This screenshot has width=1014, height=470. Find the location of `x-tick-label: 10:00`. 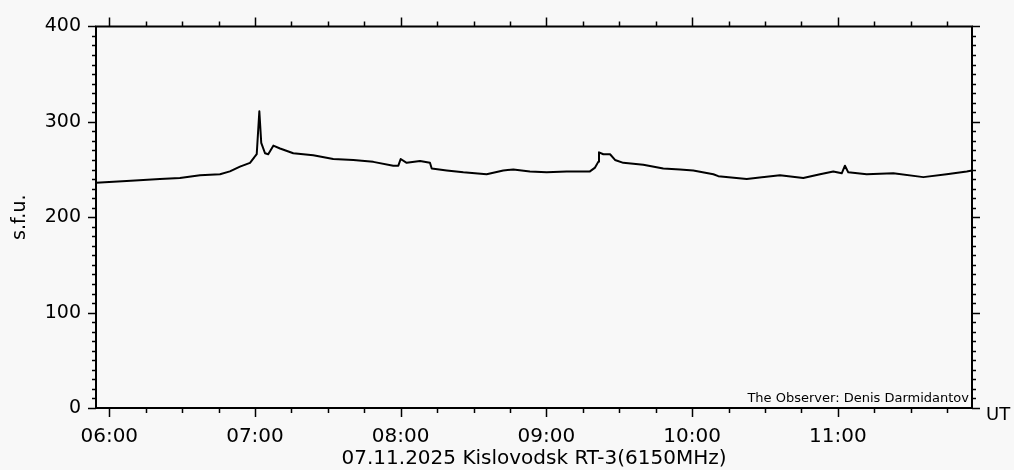

x-tick-label: 10:00 is located at coordinates (692, 435).